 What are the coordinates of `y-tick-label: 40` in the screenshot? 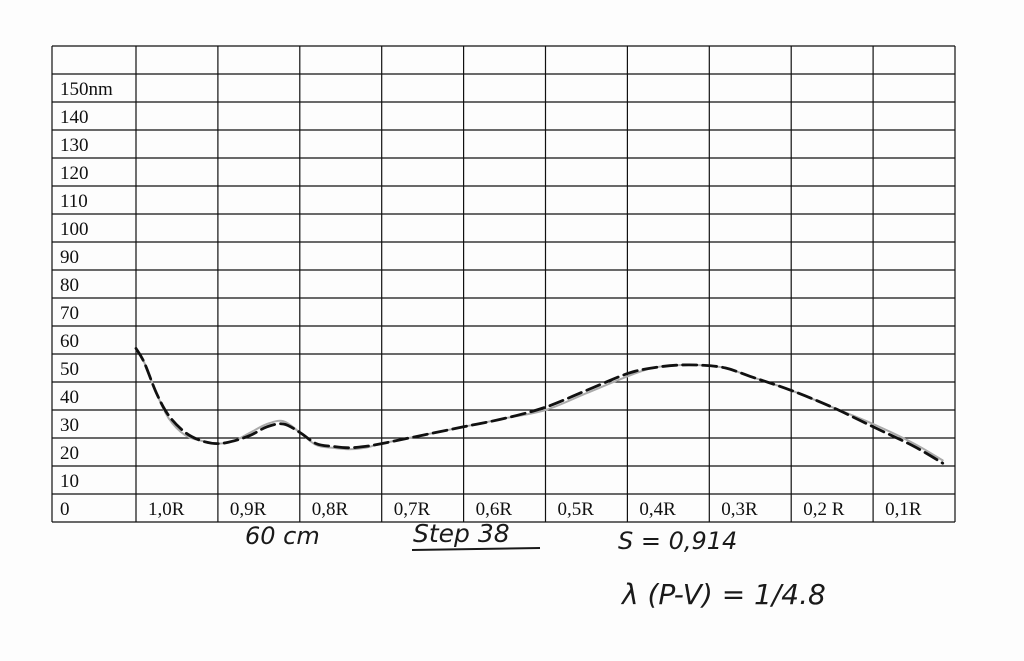 It's located at (69, 397).